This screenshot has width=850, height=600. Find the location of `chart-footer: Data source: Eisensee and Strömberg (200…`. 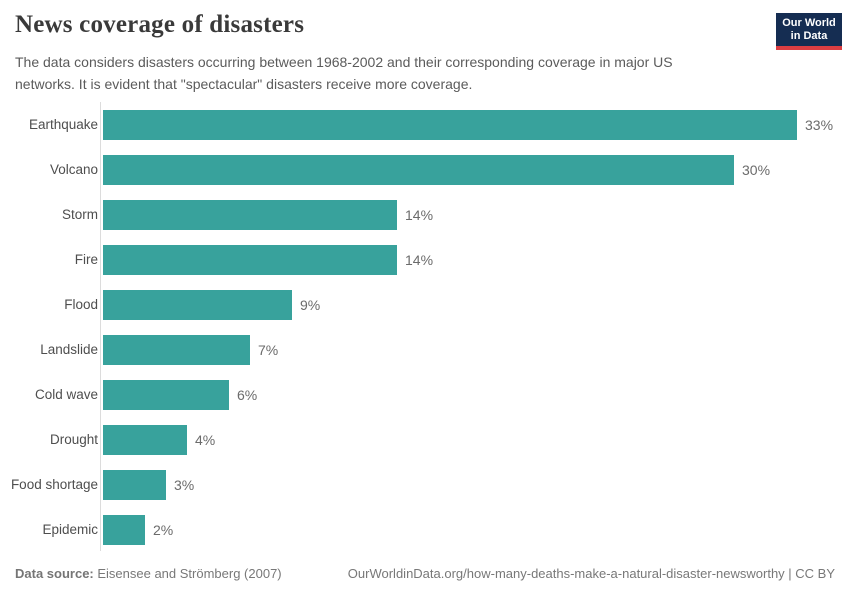

chart-footer: Data source: Eisensee and Strömberg (200… is located at coordinates (425, 573).